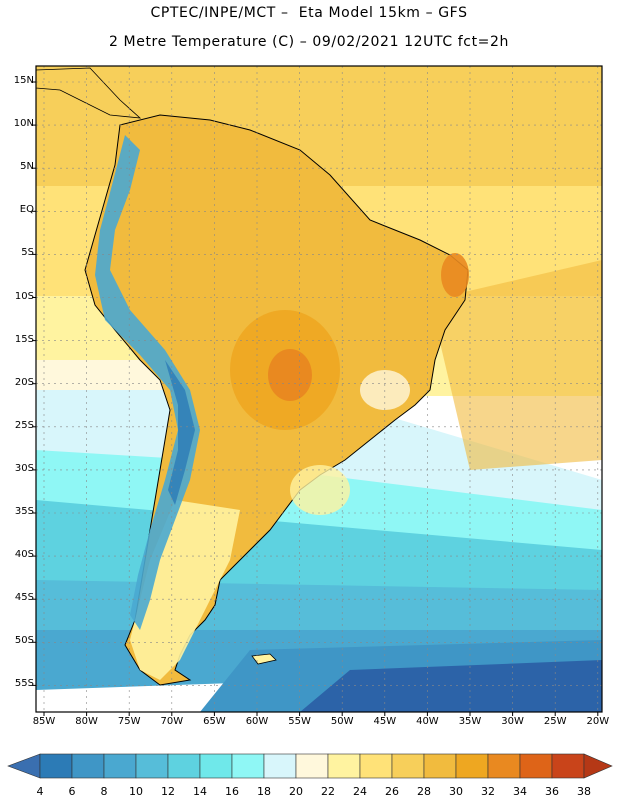 The image size is (618, 800). What do you see at coordinates (584, 791) in the screenshot?
I see `colorbar-label: 38` at bounding box center [584, 791].